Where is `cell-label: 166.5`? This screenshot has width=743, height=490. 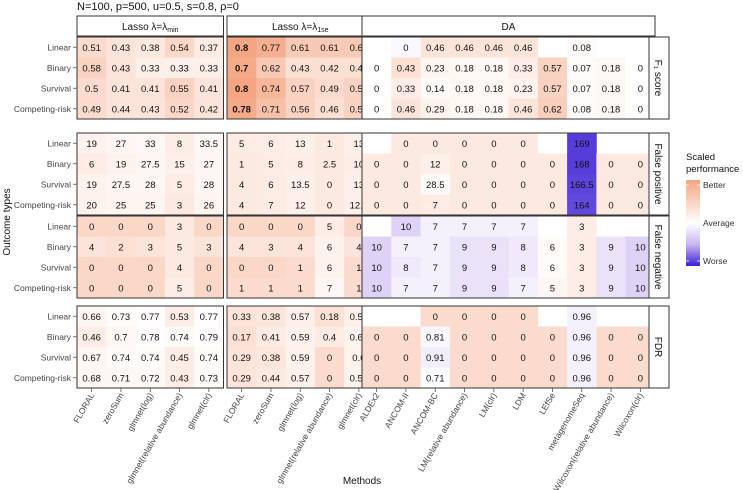 cell-label: 166.5 is located at coordinates (582, 185).